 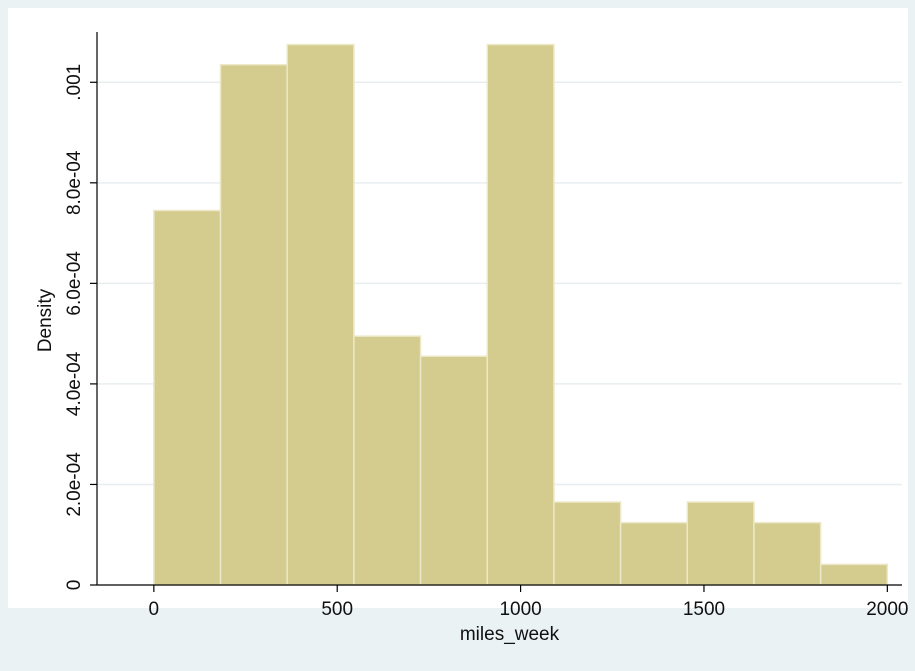 What do you see at coordinates (887, 609) in the screenshot?
I see `x-tick-label: 2000` at bounding box center [887, 609].